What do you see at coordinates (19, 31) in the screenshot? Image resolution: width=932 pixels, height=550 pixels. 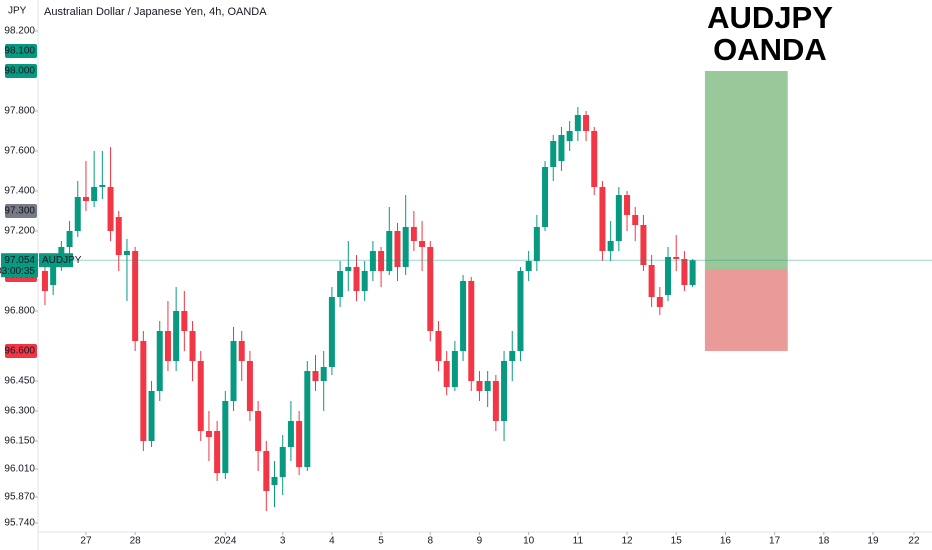 I see `y-tick-label: 98.200` at bounding box center [19, 31].